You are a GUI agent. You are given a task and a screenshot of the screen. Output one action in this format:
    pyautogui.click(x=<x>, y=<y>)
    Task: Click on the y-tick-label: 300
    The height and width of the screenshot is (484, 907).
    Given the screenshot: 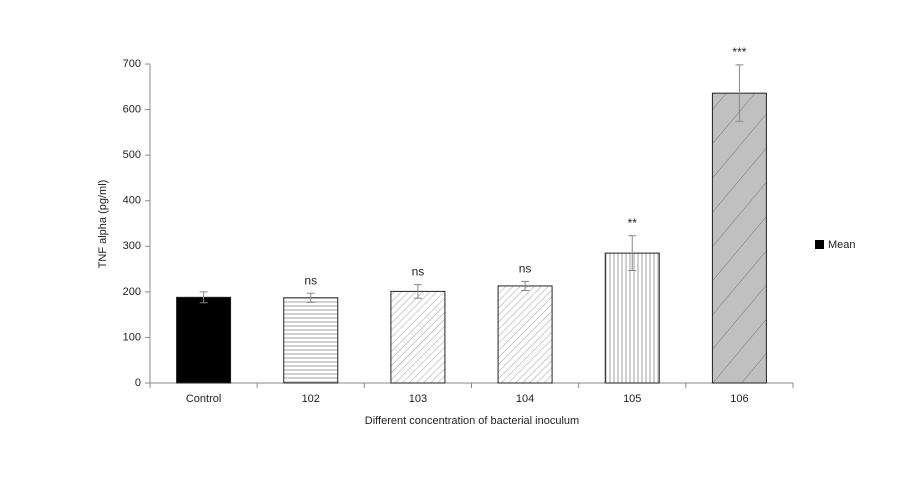 What is the action you would take?
    pyautogui.click(x=132, y=246)
    